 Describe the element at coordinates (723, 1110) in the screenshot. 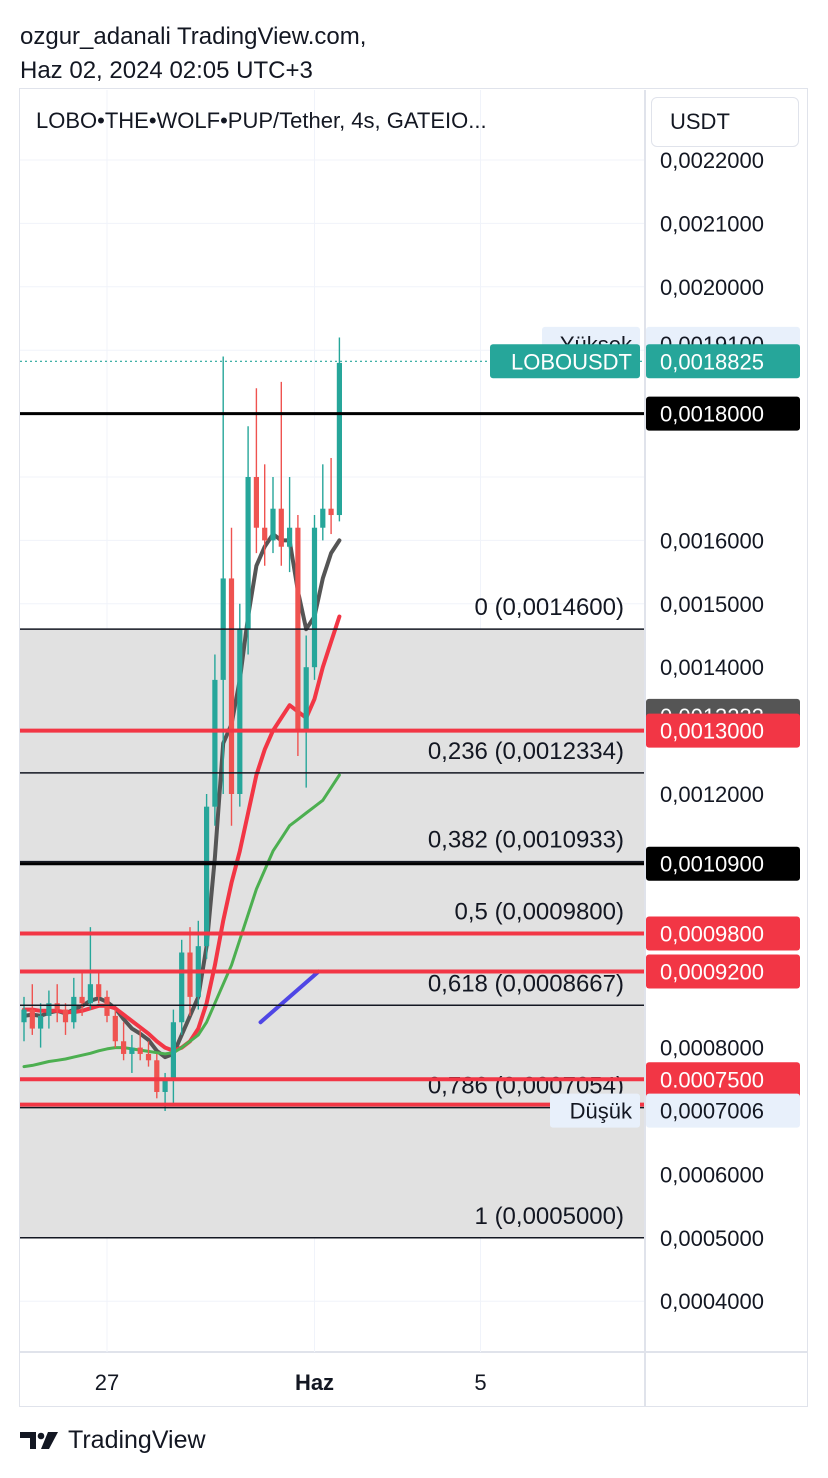

I see `low-price-badge: 0,0007006` at that location.